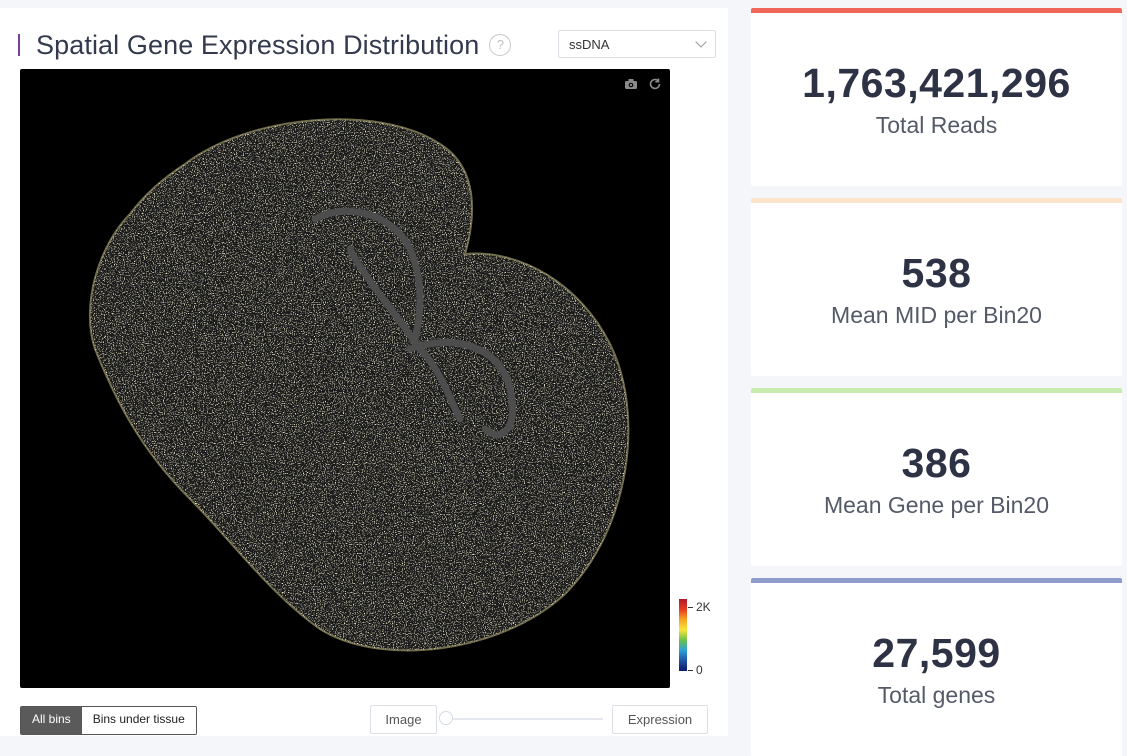 The height and width of the screenshot is (756, 1127). What do you see at coordinates (655, 84) in the screenshot?
I see `reset-icon` at bounding box center [655, 84].